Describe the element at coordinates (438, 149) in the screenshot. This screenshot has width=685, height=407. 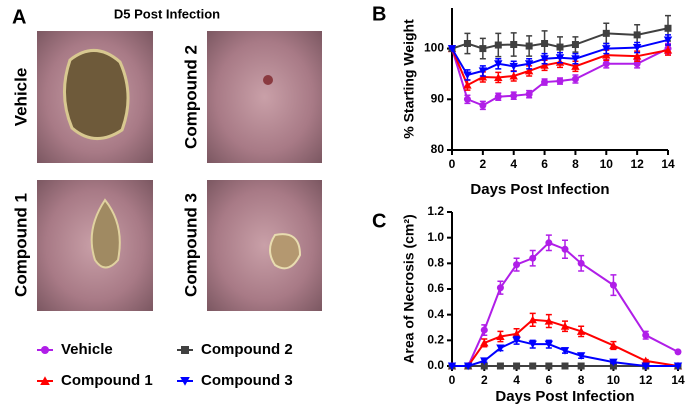
I see `y-tick-label: 80` at that location.